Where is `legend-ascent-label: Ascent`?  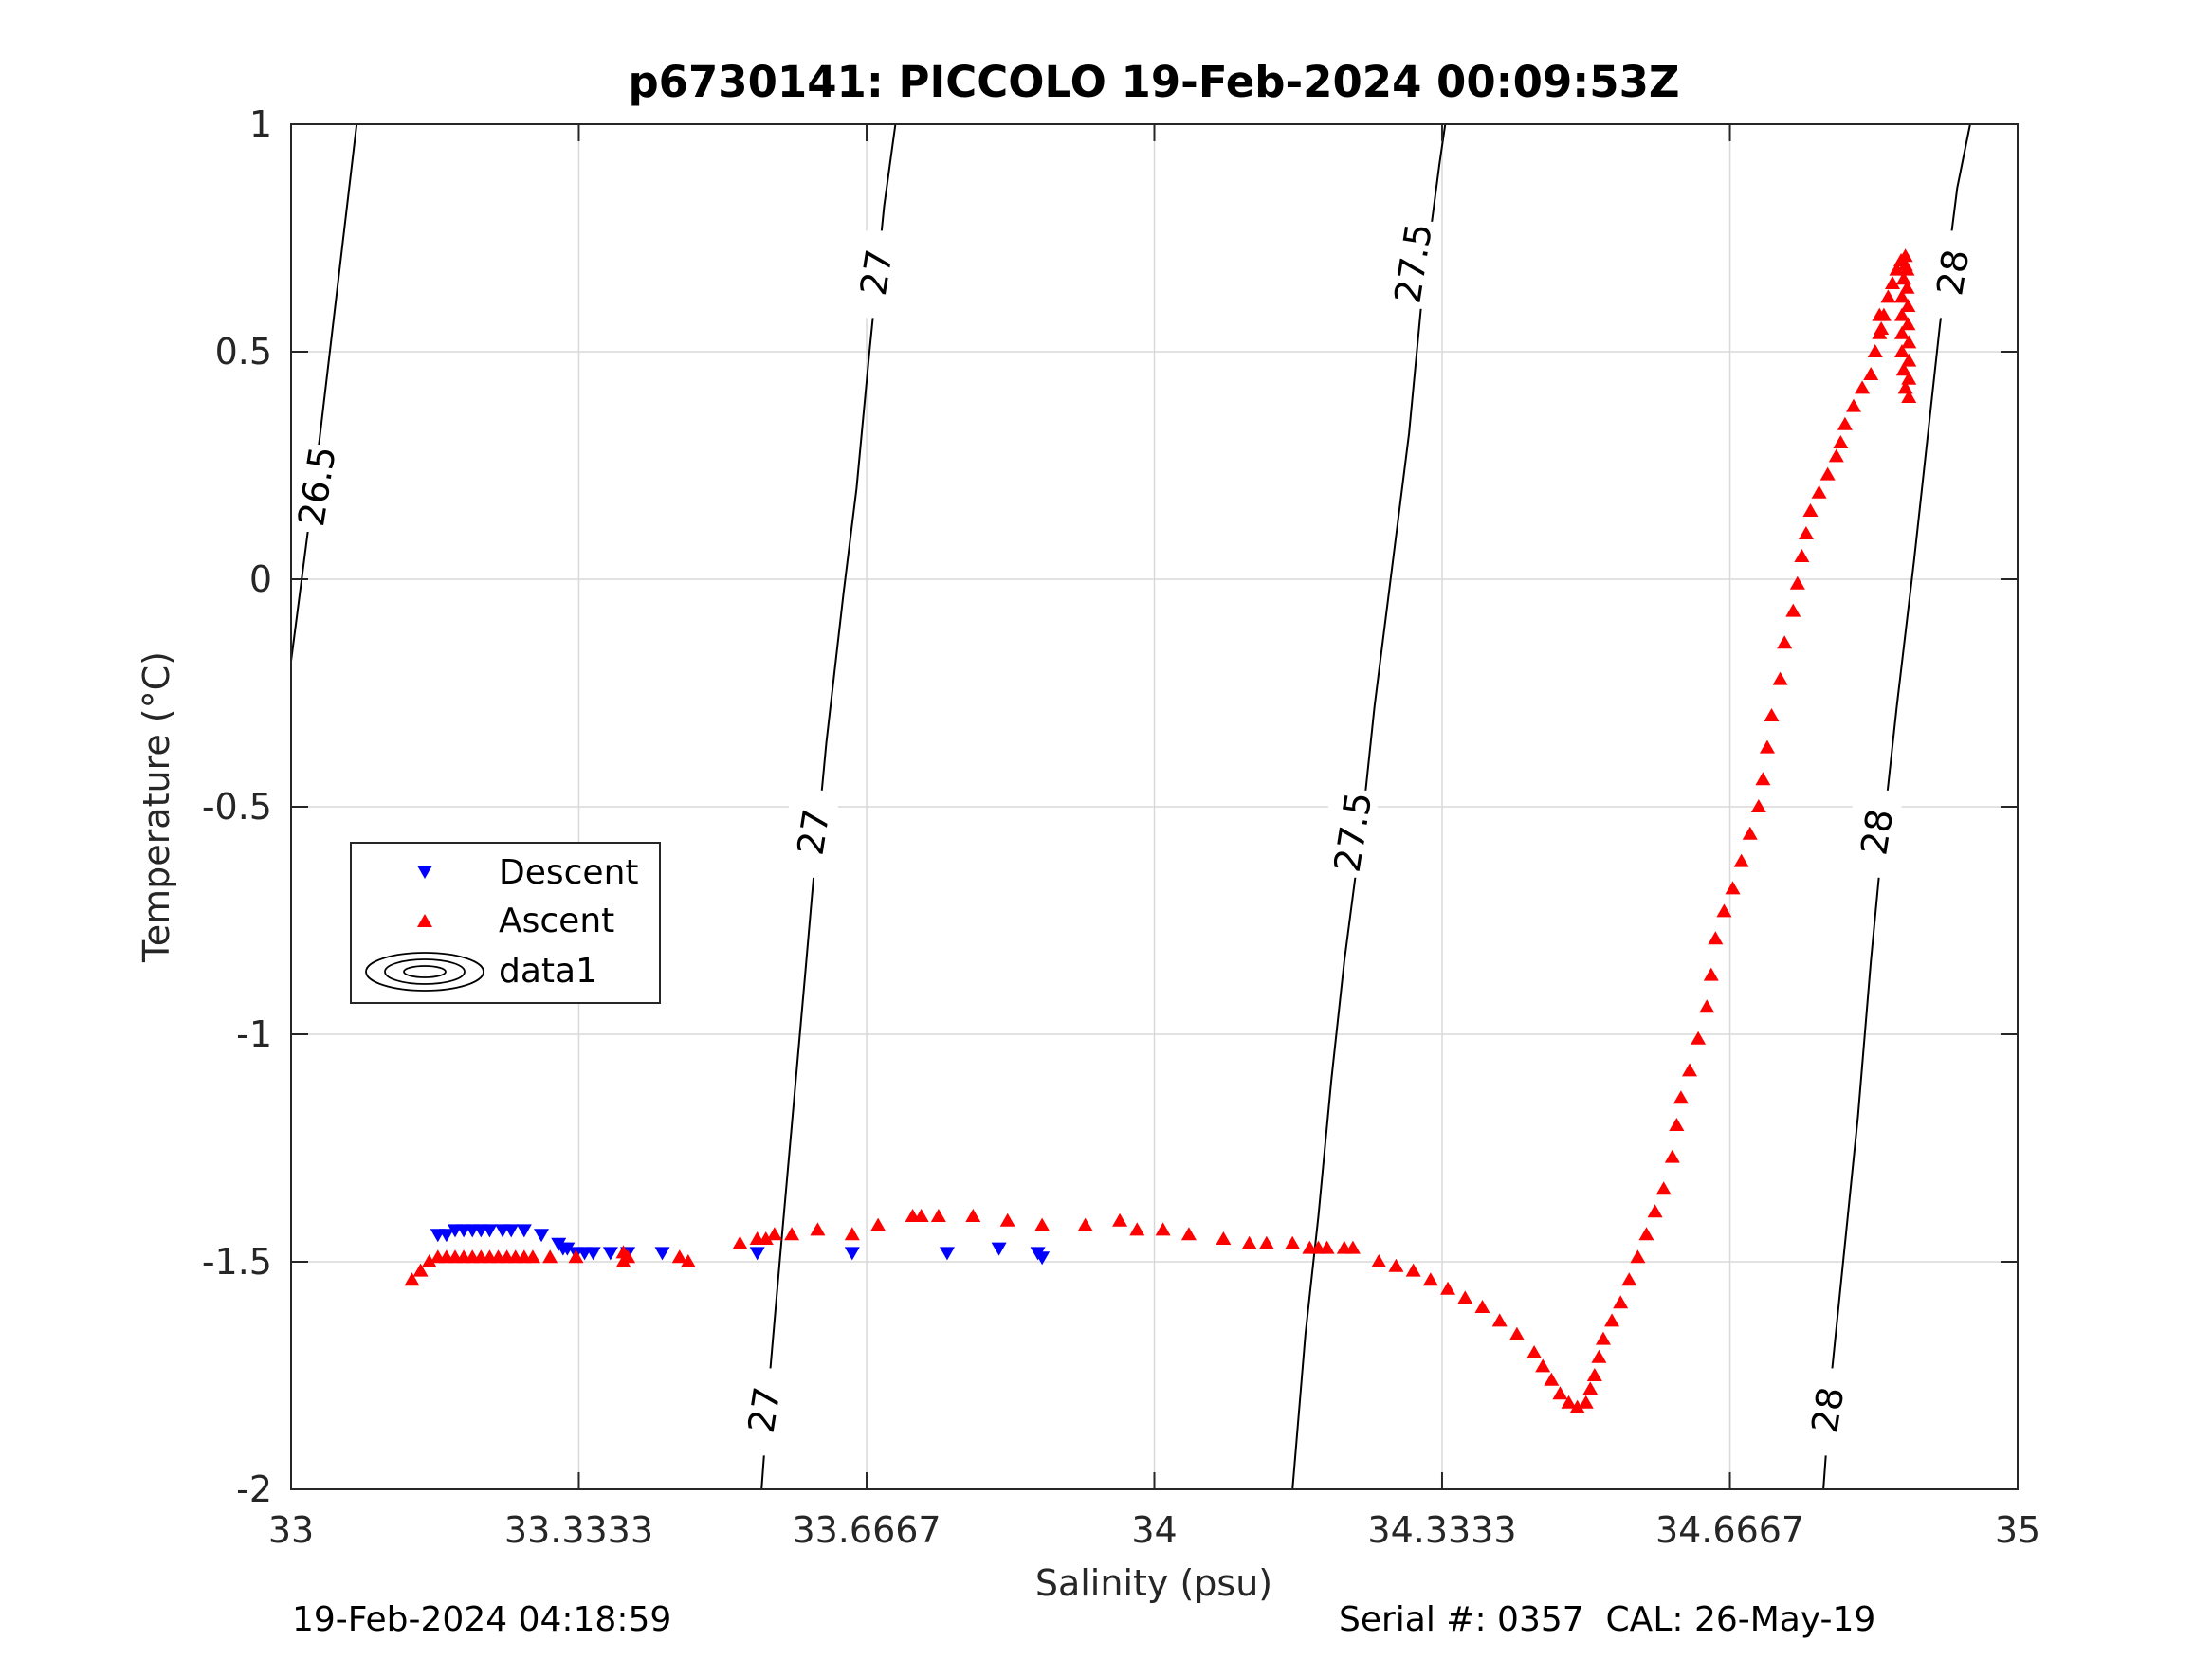 legend-ascent-label: Ascent is located at coordinates (556, 921).